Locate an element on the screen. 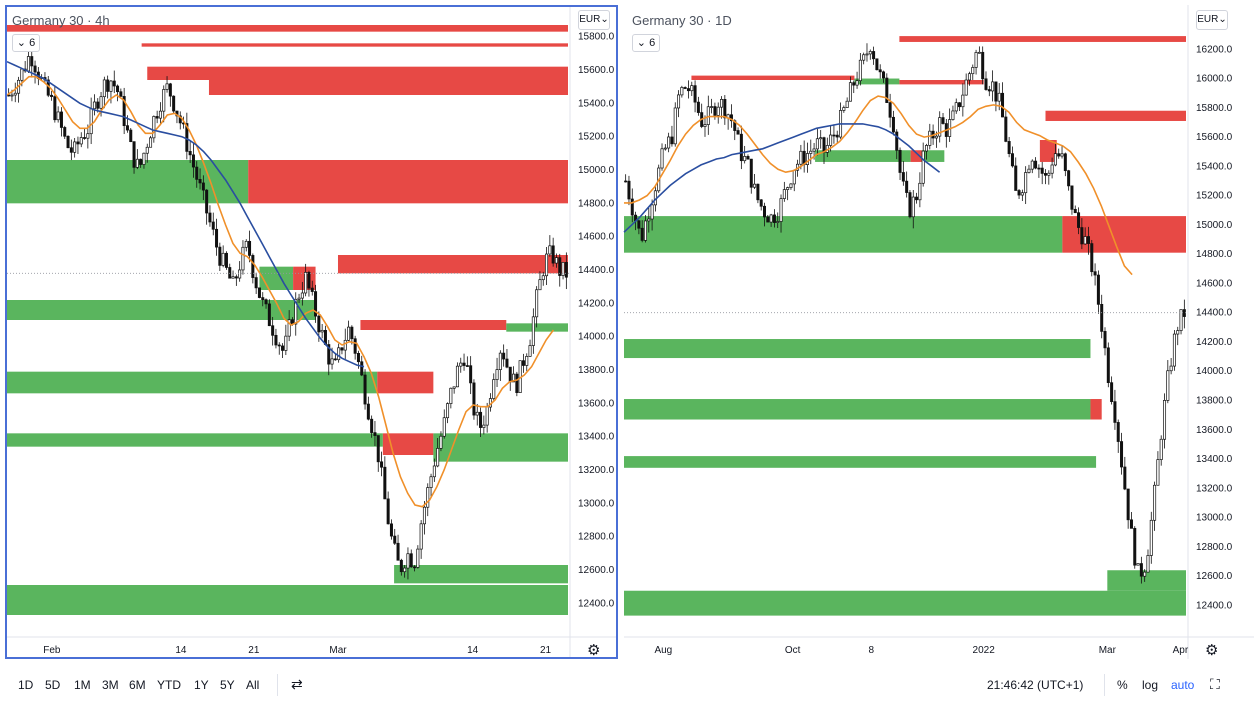  price-tick-label: 13600.0 is located at coordinates (596, 403).